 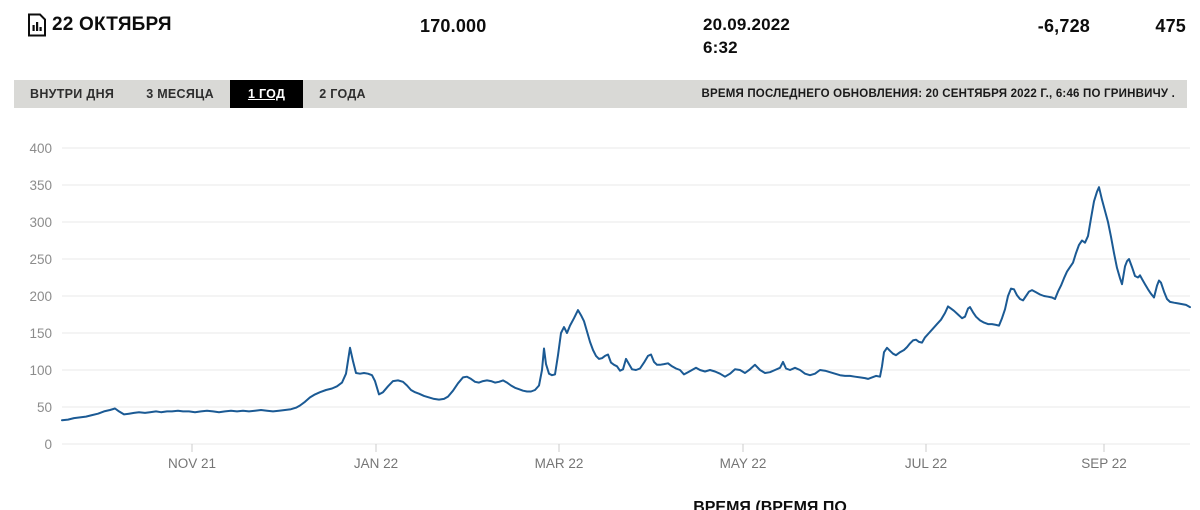 I want to click on x-tick-label: NOV 21, so click(x=192, y=463).